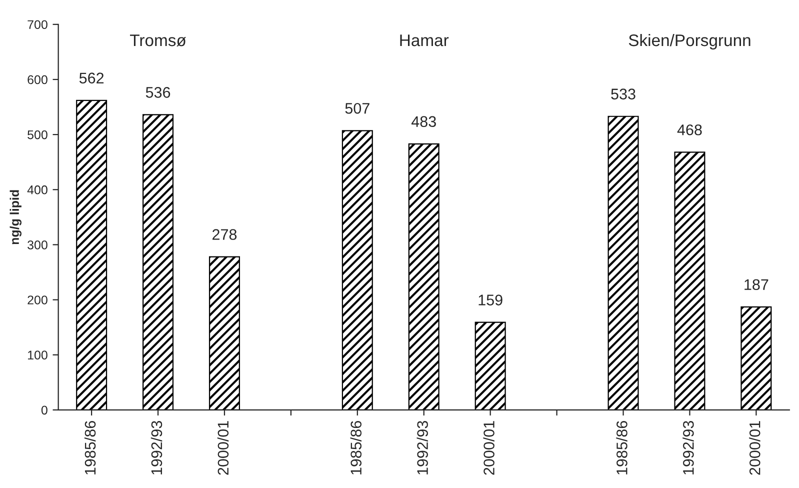  What do you see at coordinates (756, 284) in the screenshot?
I see `data-label: 187` at bounding box center [756, 284].